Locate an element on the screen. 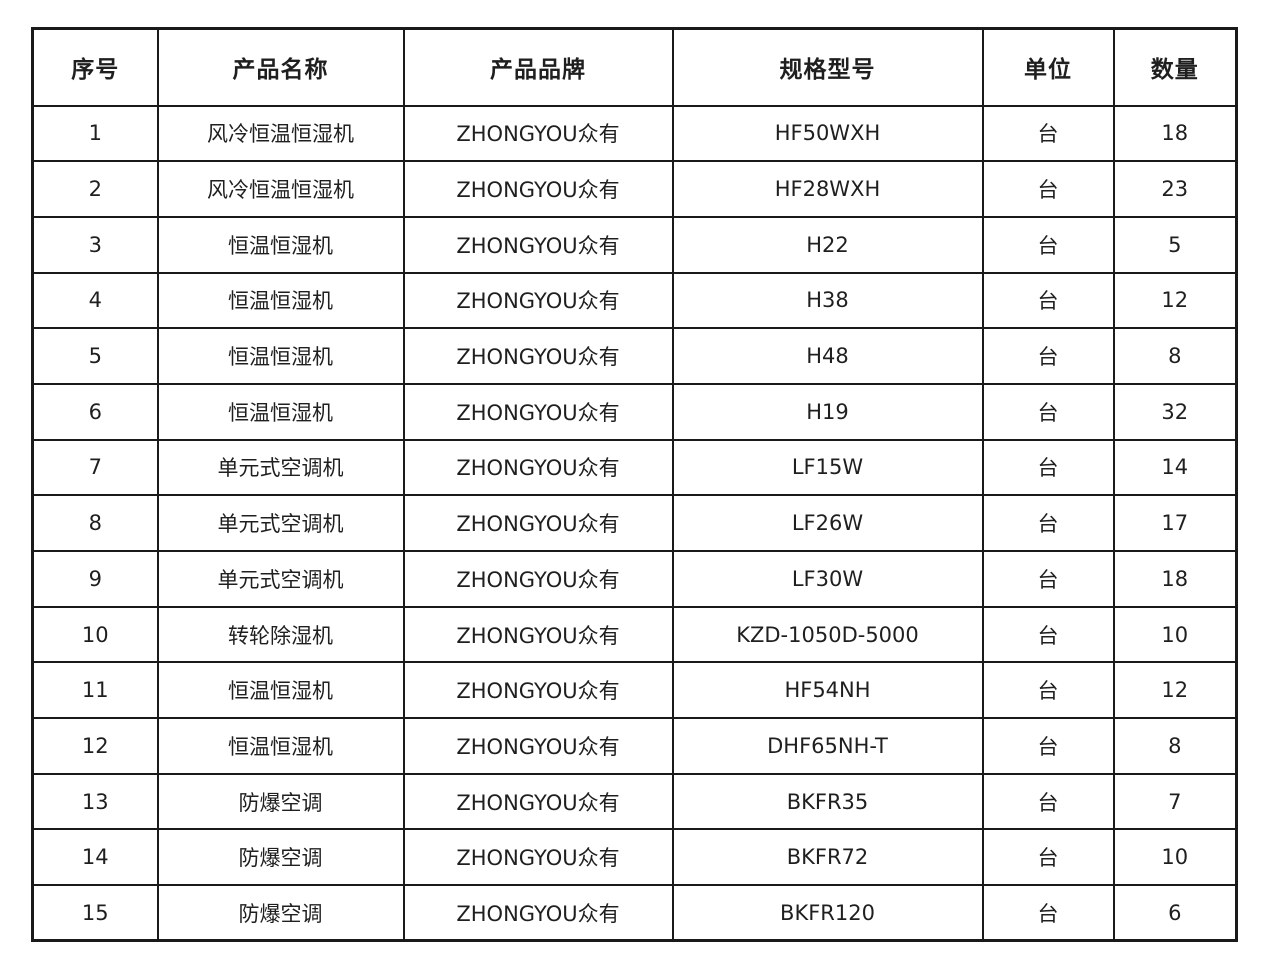  cell-quantity: 12 is located at coordinates (1175, 300).